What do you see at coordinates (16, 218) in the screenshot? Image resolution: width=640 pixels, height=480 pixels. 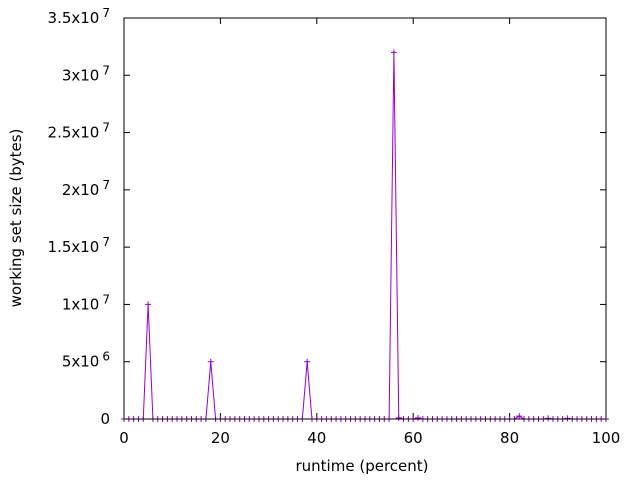 I see `y-axis-label: working set size (bytes)` at bounding box center [16, 218].